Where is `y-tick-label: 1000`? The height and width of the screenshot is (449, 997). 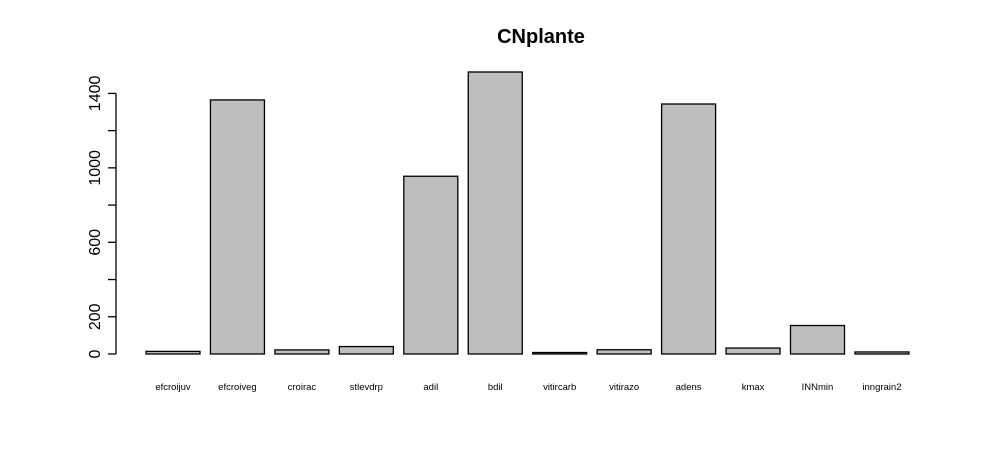
y-tick-label: 1000 is located at coordinates (95, 168).